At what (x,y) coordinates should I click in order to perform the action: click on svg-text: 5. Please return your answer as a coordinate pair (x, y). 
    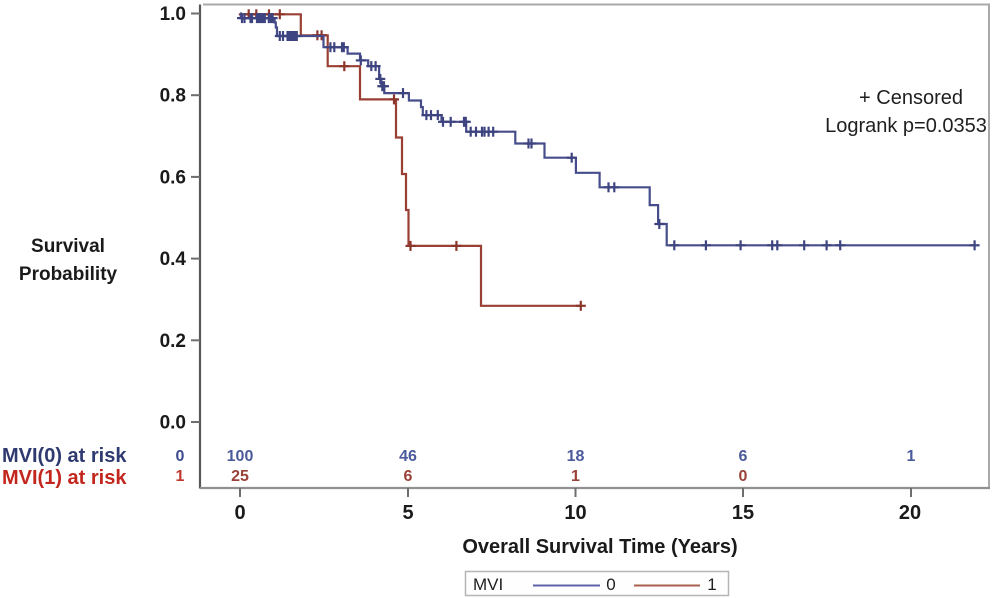
    Looking at the image, I should click on (407, 513).